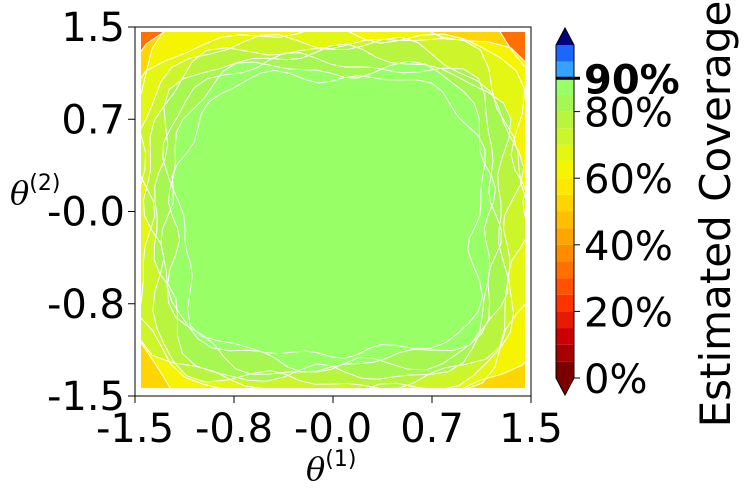 The image size is (747, 499). What do you see at coordinates (86, 397) in the screenshot?
I see `y-tick-label: -1.5` at bounding box center [86, 397].